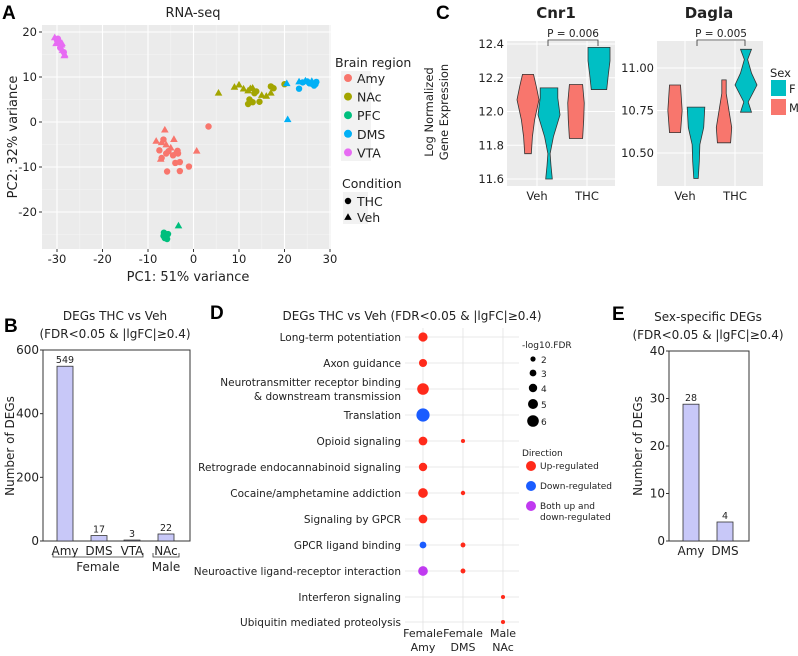  I want to click on bar-e-data-label: 4, so click(725, 516).